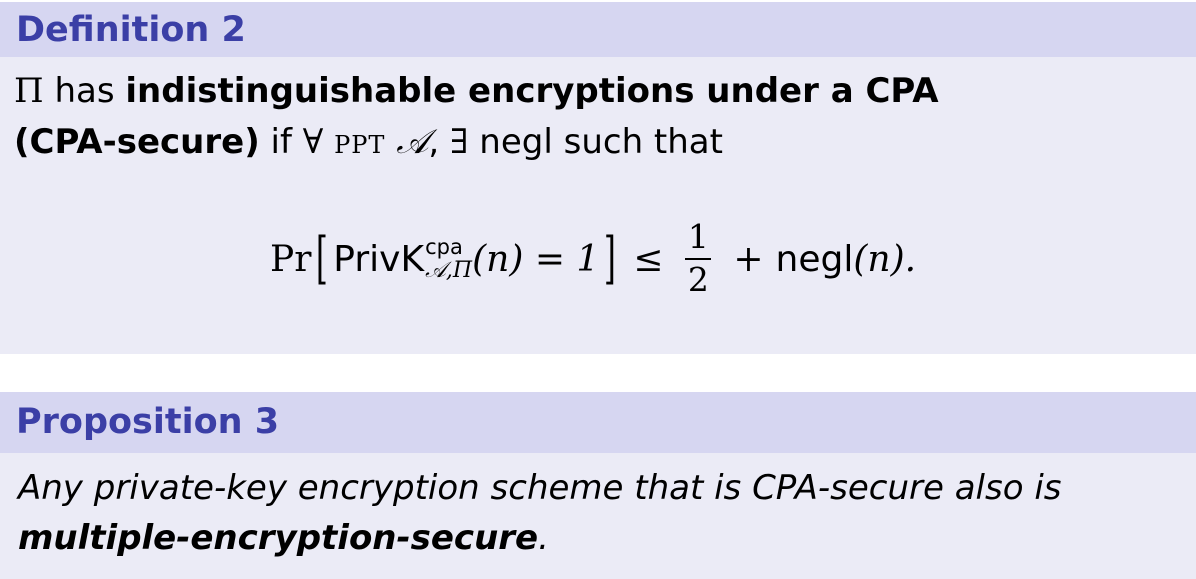 This screenshot has width=1196, height=579. Describe the element at coordinates (595, 142) in the screenshot. I see `negl-such-that: negl such that` at that location.